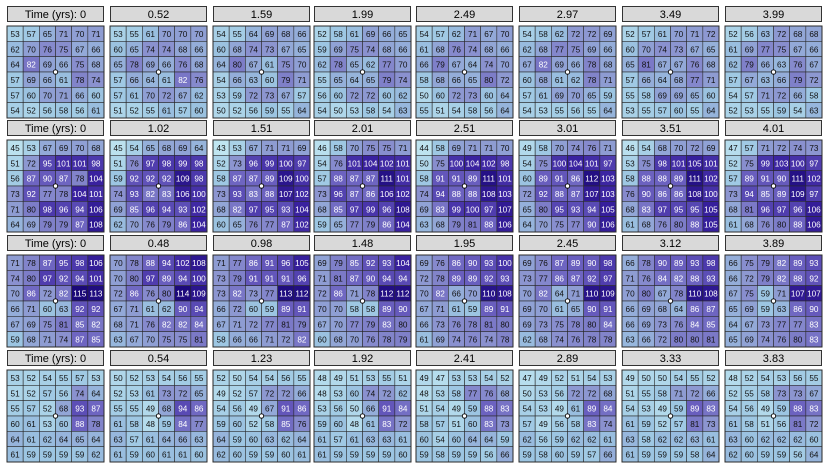  I want to click on heatmap-cell-value: 99, so click(371, 209).